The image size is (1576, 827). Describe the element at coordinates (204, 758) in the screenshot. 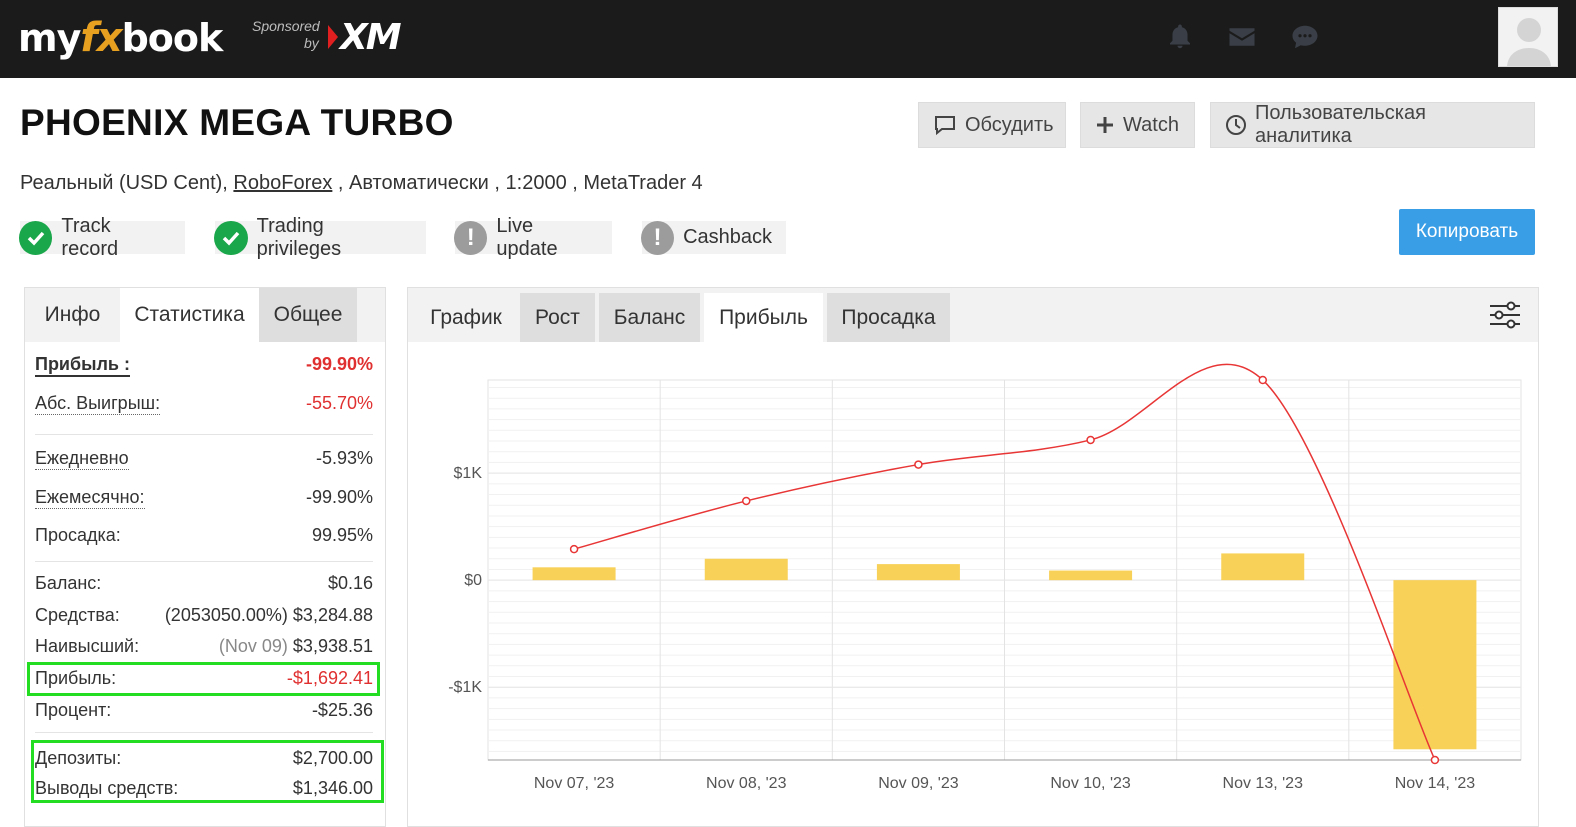

I see `stat-row-deposits: Депозиты: $2,700.00` at that location.